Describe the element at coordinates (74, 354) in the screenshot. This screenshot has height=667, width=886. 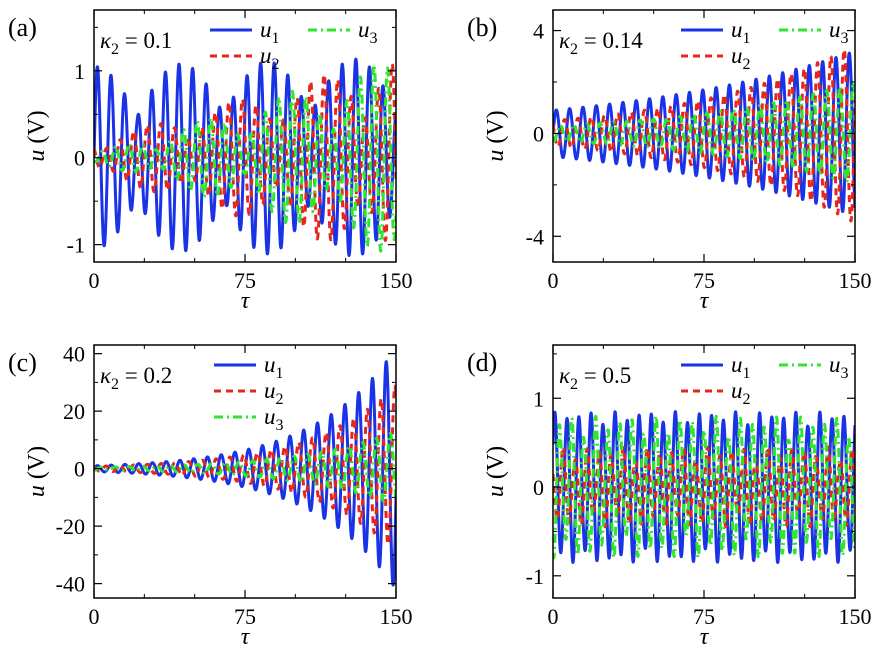
I see `y-tick-label: 40` at that location.